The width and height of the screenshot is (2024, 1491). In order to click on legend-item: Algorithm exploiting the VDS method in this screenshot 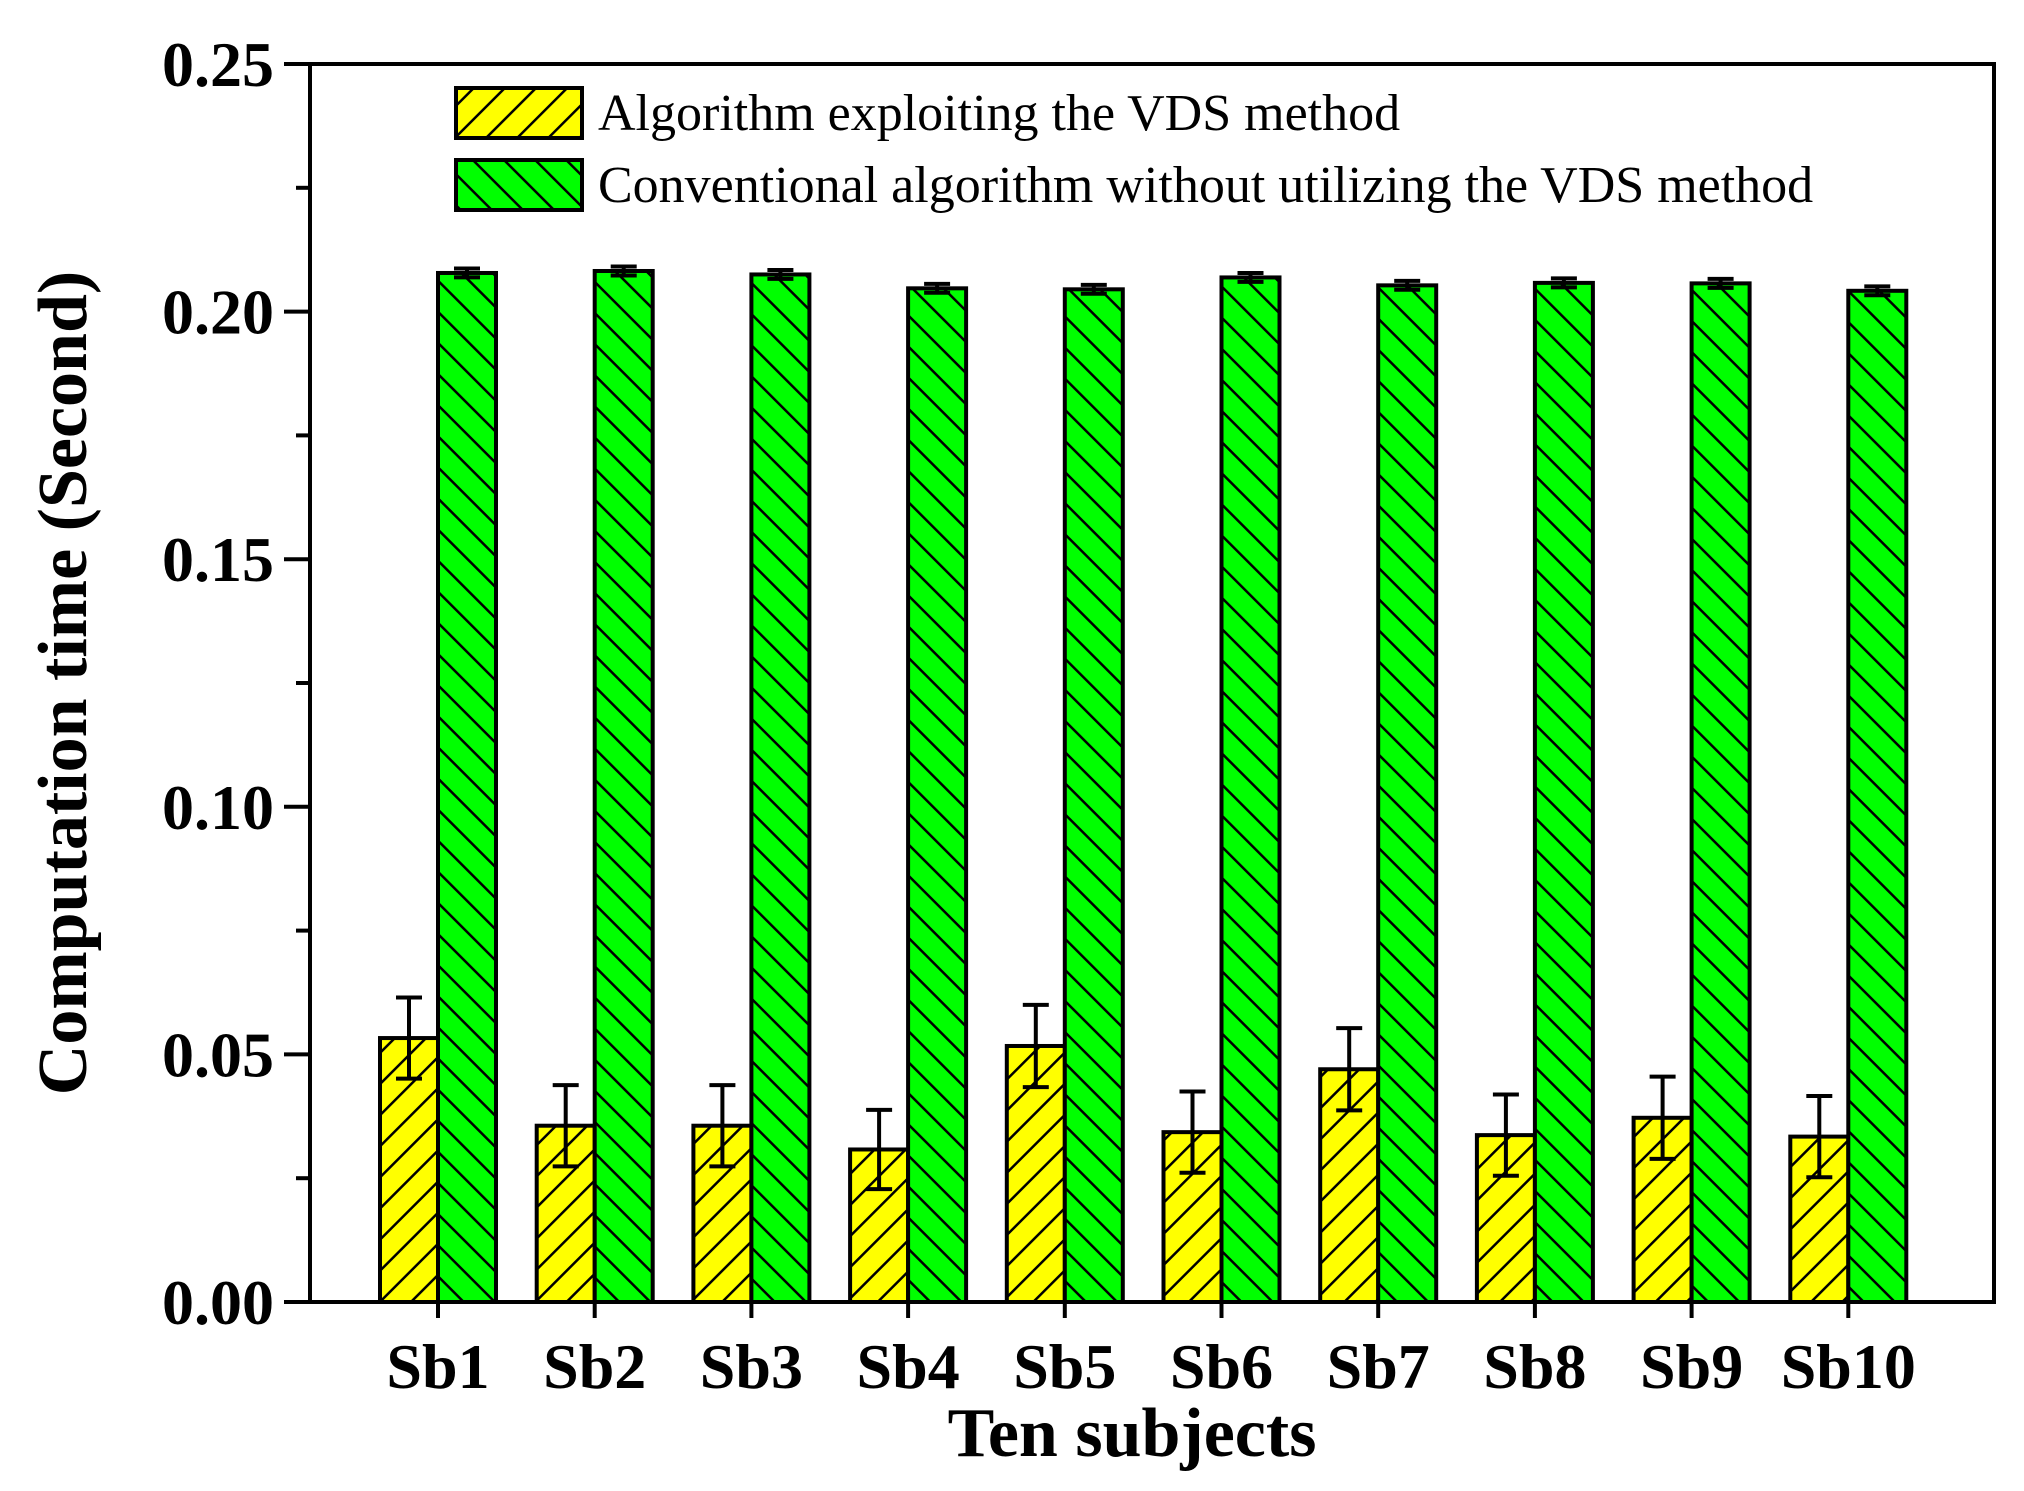, I will do `click(927, 113)`.